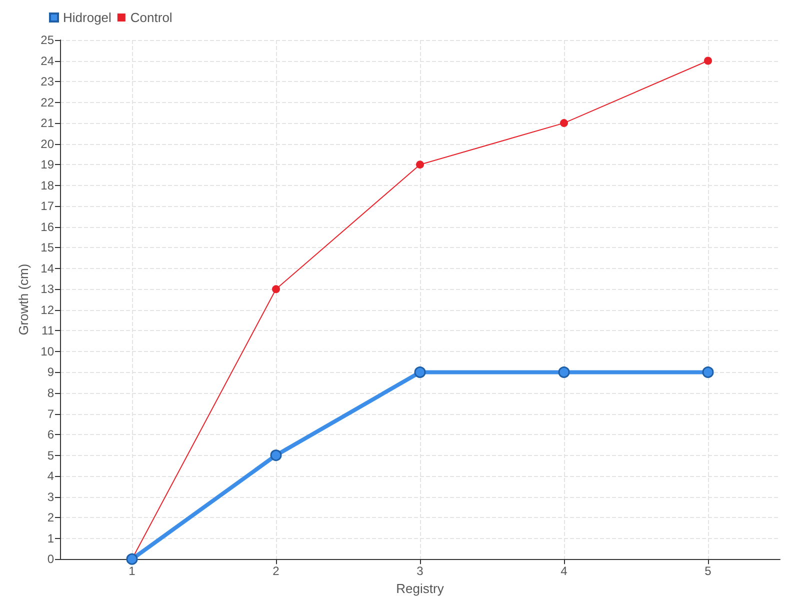  What do you see at coordinates (23, 300) in the screenshot?
I see `y-axis-title: Growth (cm)` at bounding box center [23, 300].